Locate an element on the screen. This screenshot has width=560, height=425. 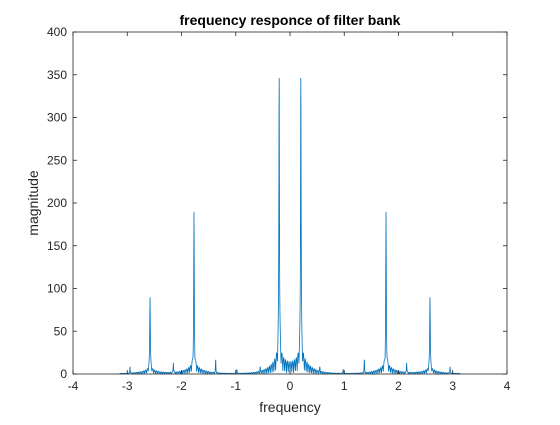
y-tick-label: 400 is located at coordinates (57, 32).